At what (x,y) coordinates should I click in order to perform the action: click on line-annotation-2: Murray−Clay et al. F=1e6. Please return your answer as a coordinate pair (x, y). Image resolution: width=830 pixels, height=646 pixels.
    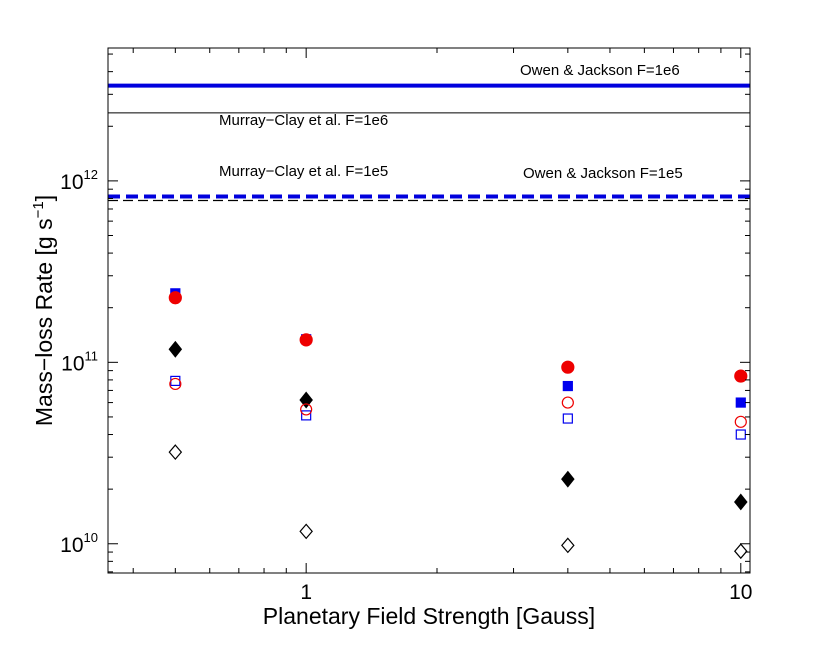
    Looking at the image, I should click on (303, 120).